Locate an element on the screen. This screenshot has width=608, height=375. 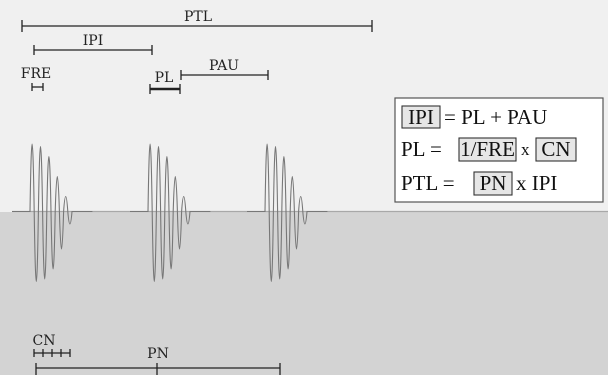
pl-label: PL is located at coordinates (164, 78).